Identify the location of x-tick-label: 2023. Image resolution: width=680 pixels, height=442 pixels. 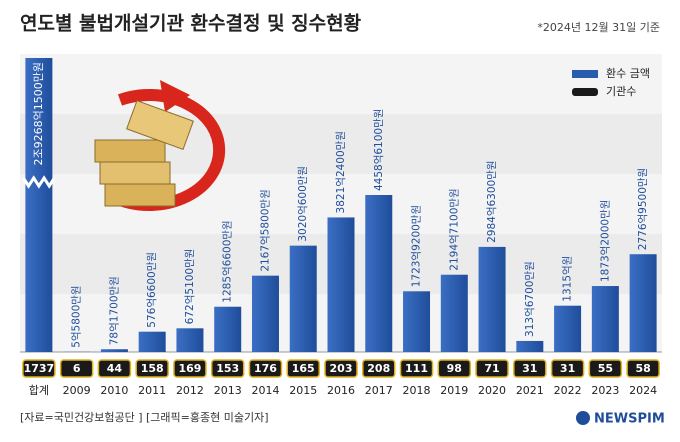
(605, 390).